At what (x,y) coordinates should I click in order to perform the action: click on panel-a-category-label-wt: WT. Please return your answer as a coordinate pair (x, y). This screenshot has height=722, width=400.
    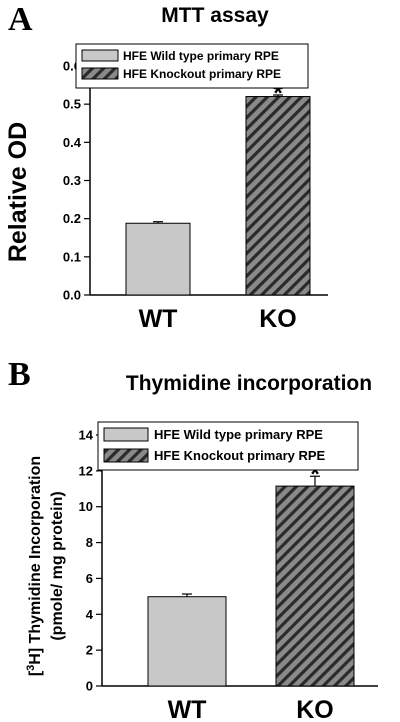
    Looking at the image, I should click on (158, 319).